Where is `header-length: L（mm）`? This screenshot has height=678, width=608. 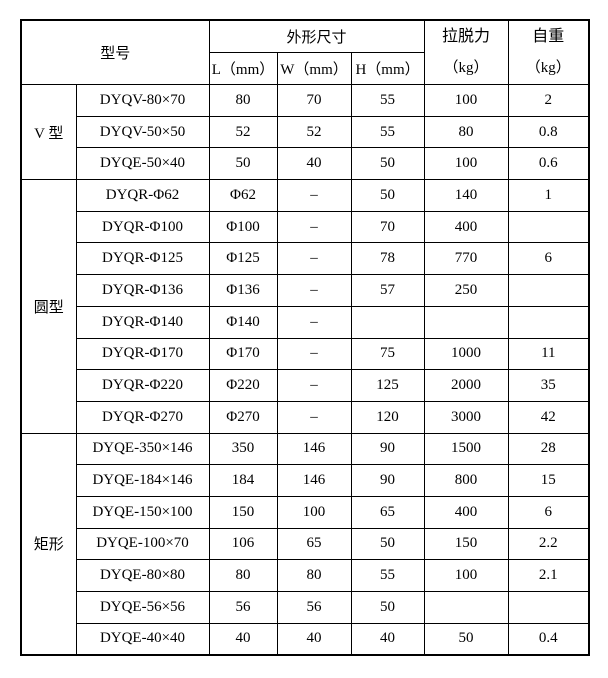 header-length: L（mm） is located at coordinates (243, 68).